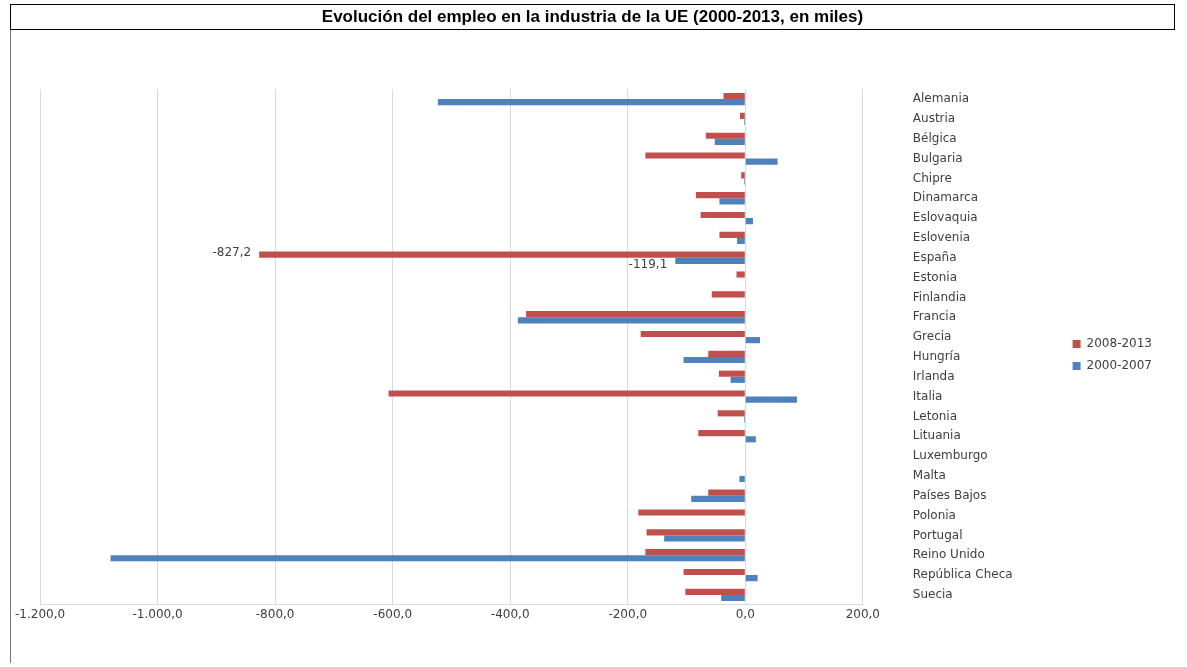 This screenshot has height=667, width=1187. Describe the element at coordinates (648, 263) in the screenshot. I see `data-label: -119,1` at that location.